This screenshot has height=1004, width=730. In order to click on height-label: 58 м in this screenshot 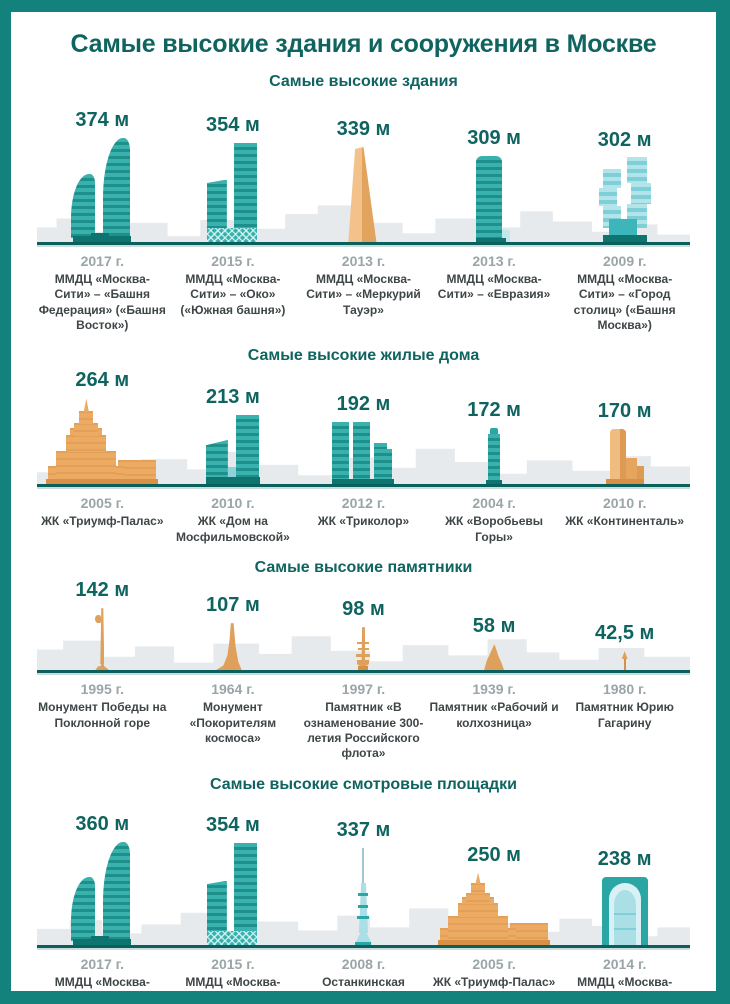, I will do `click(494, 626)`.